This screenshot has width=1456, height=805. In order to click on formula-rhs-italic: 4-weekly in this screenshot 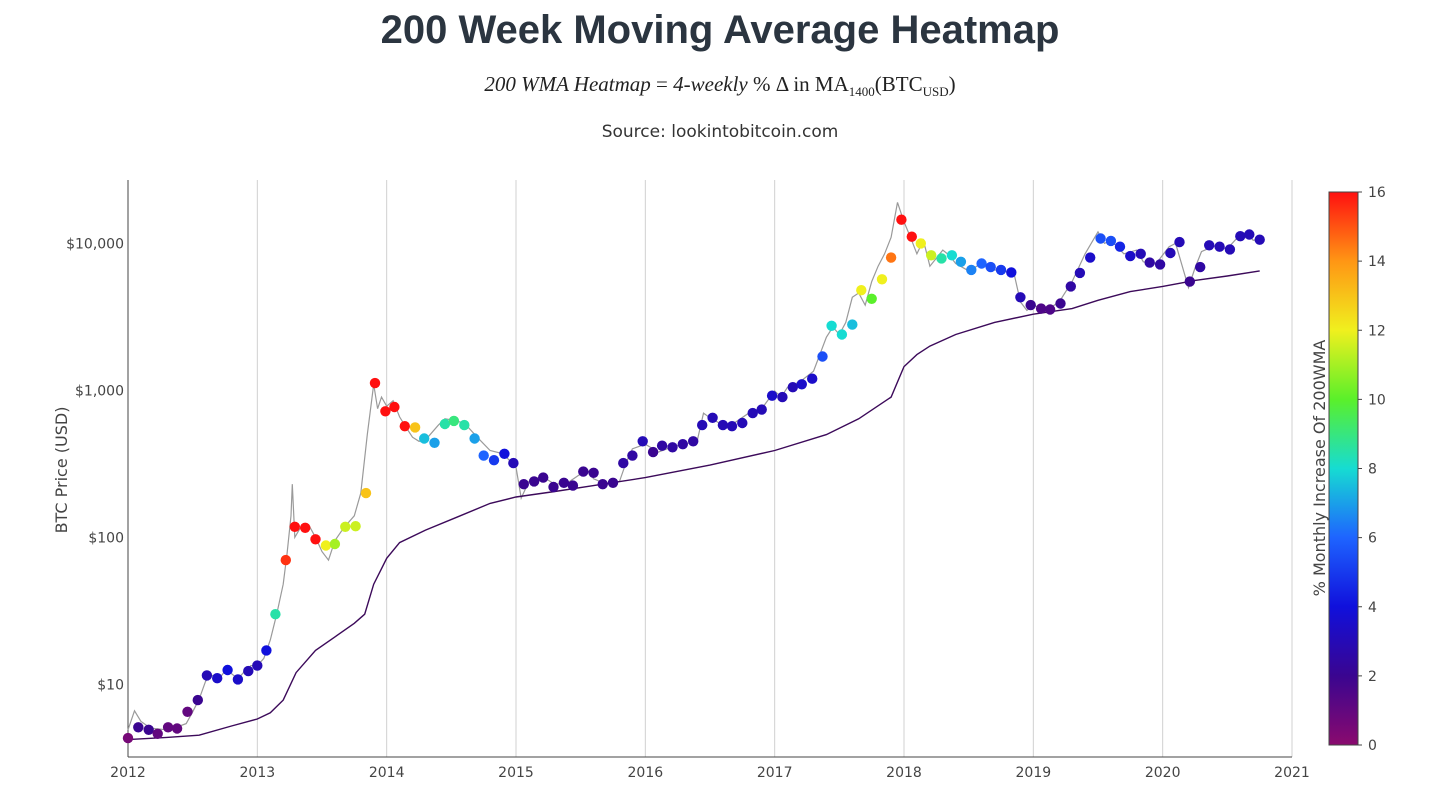, I will do `click(710, 84)`.